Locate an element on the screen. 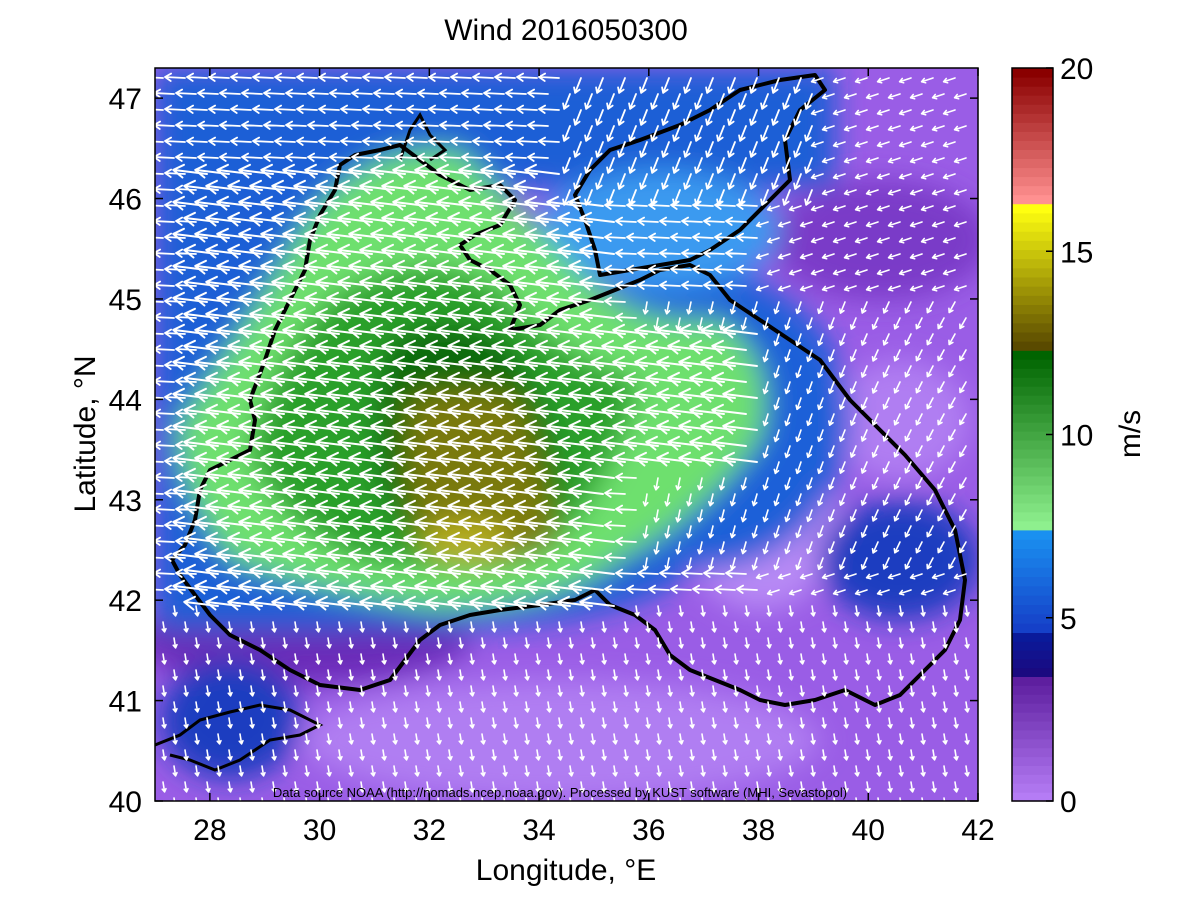 This screenshot has height=901, width=1201. y-tick-label: 41 is located at coordinates (125, 702).